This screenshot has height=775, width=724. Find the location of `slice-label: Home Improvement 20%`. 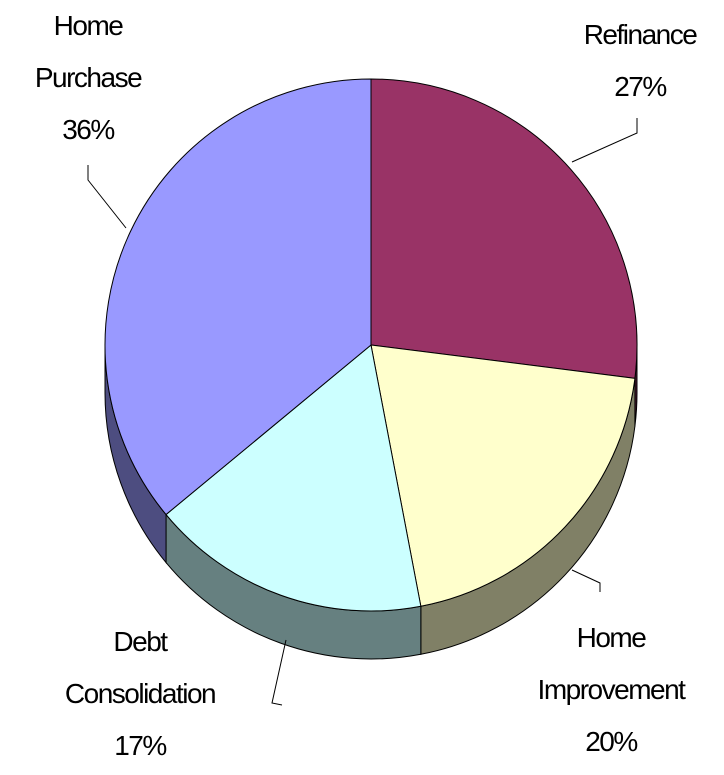

slice-label: Home Improvement 20% is located at coordinates (611, 690).